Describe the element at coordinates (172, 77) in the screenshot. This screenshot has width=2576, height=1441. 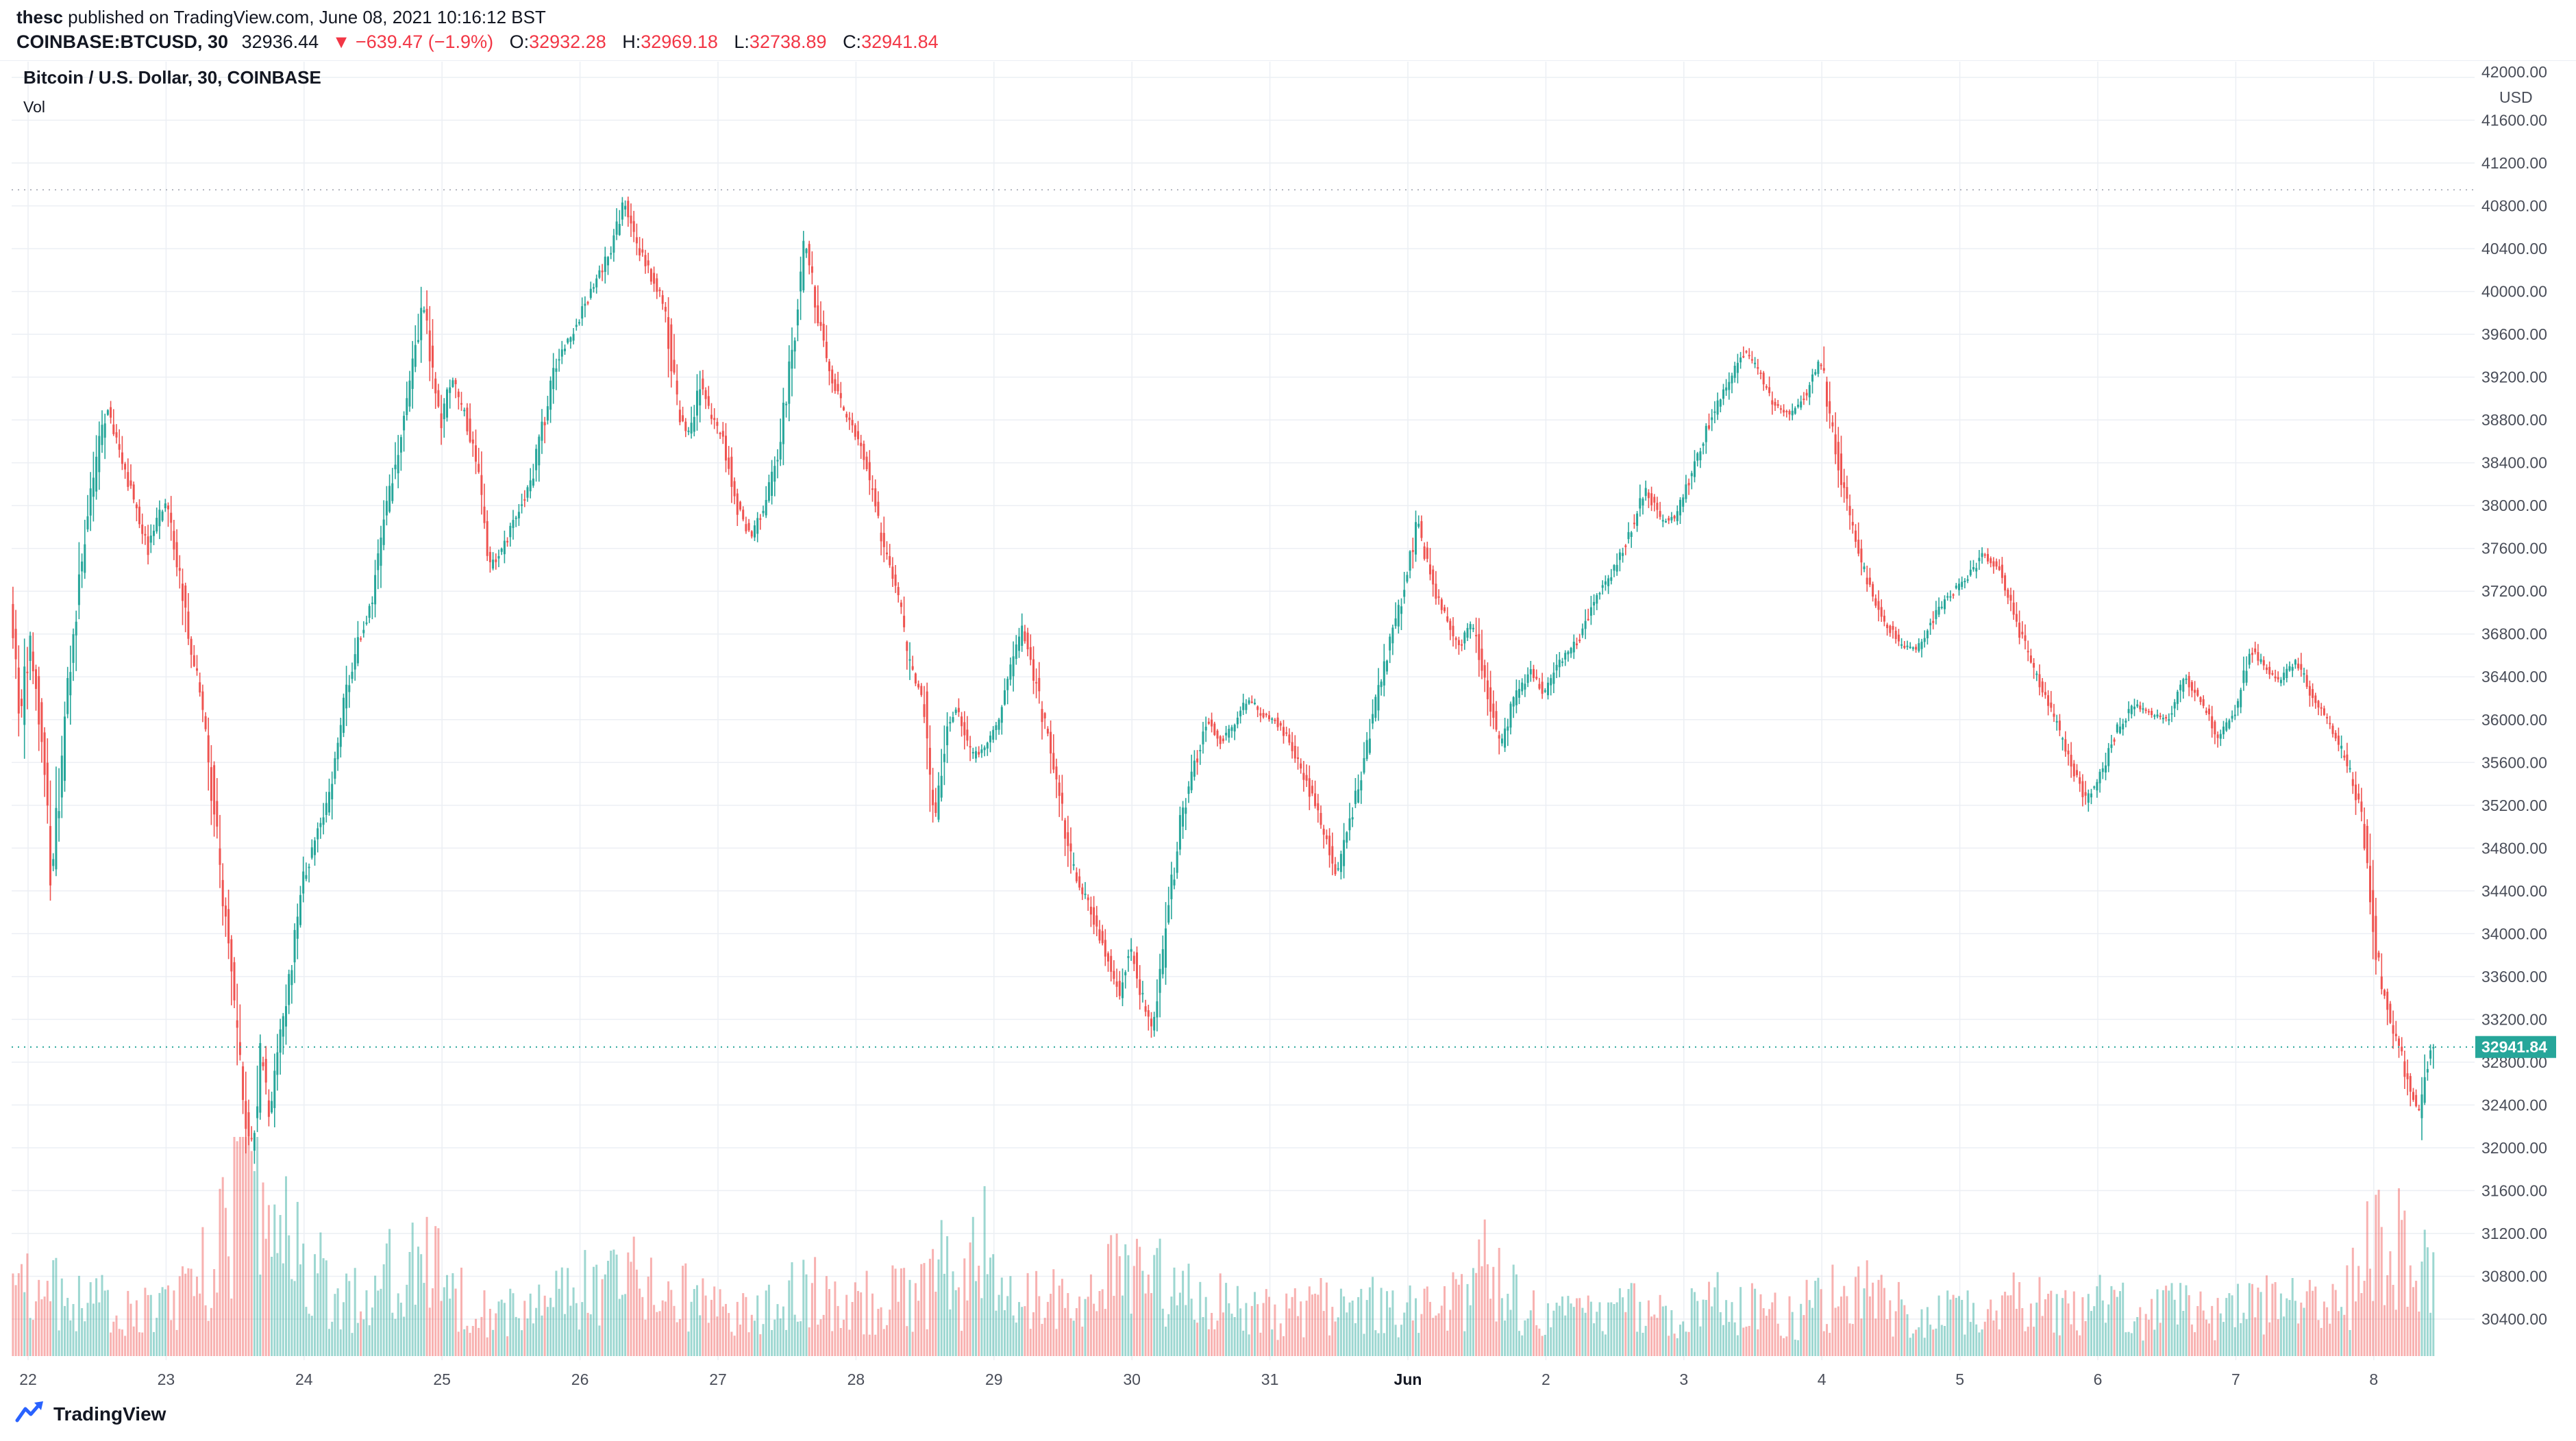
I see `chart-legend-title: Bitcoin / U.S. Dollar, 30, COINBASE` at that location.